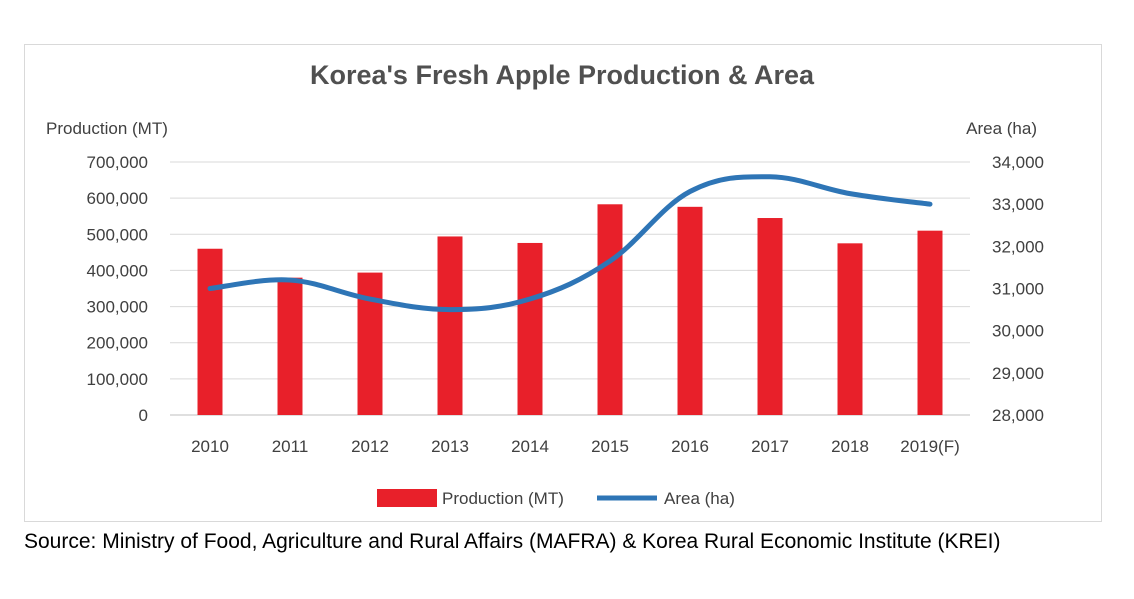 The width and height of the screenshot is (1134, 599). Describe the element at coordinates (610, 446) in the screenshot. I see `x-tick-label: 2015` at that location.